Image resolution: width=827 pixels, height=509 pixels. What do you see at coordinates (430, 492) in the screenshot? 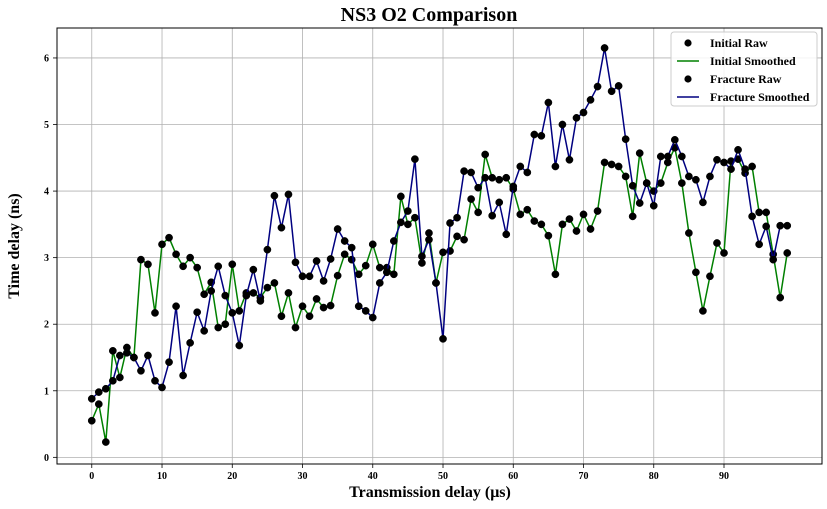
I see `x-axis-label: Transmission delay (μs)` at bounding box center [430, 492].